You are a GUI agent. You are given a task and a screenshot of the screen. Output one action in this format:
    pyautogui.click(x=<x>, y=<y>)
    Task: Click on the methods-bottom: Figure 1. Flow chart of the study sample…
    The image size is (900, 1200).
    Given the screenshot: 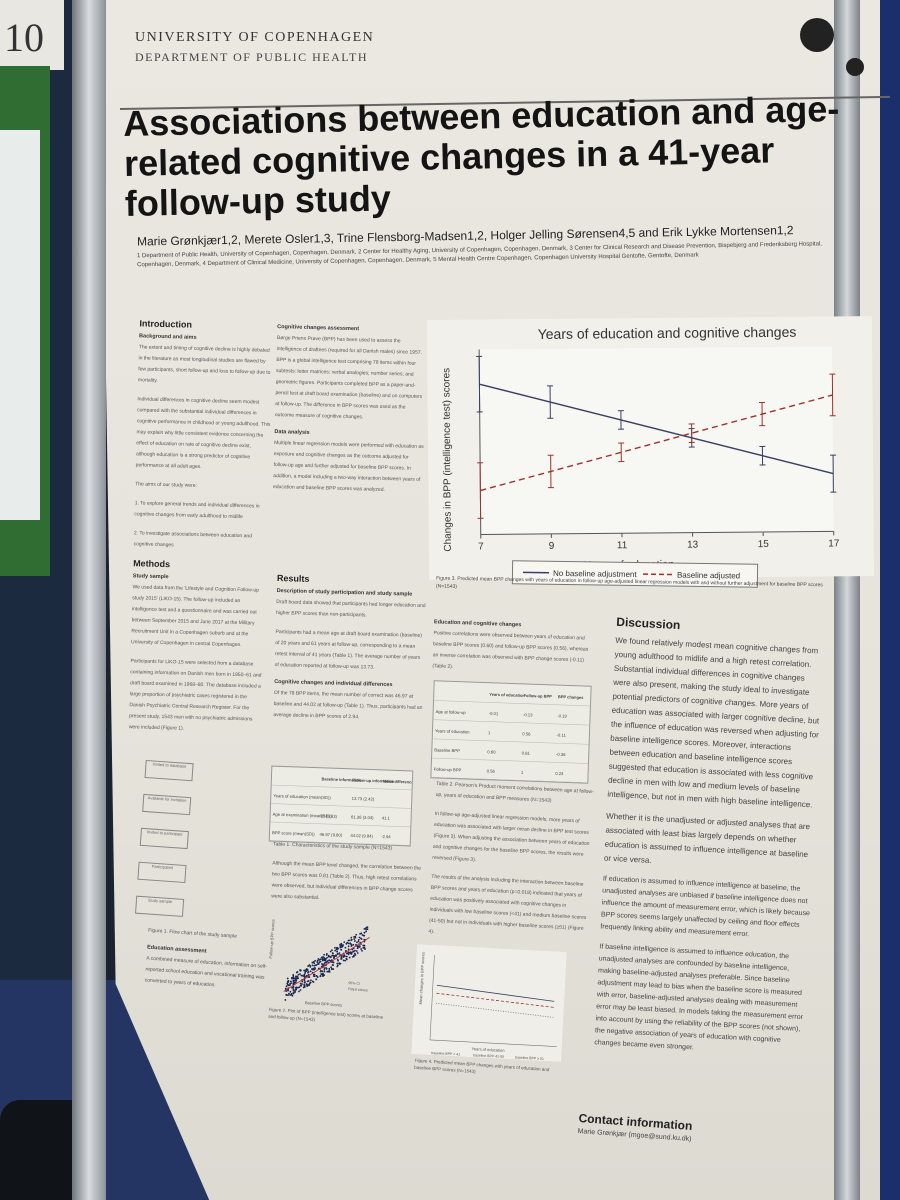 What is the action you would take?
    pyautogui.click(x=211, y=965)
    